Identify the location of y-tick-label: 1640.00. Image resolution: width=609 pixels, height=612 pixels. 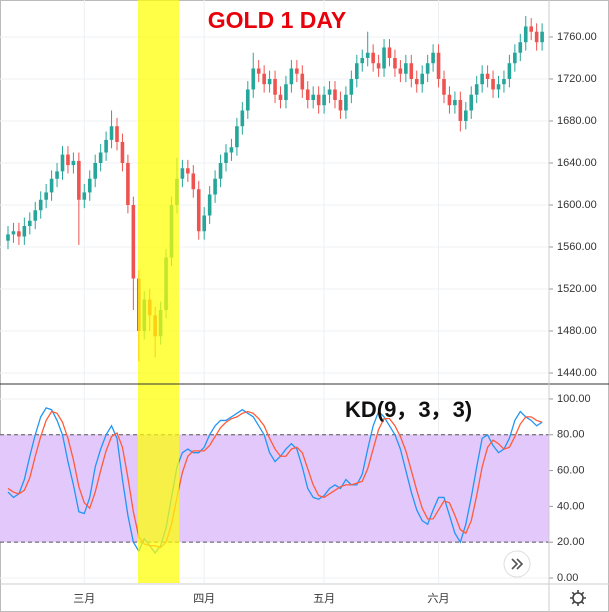
(577, 163).